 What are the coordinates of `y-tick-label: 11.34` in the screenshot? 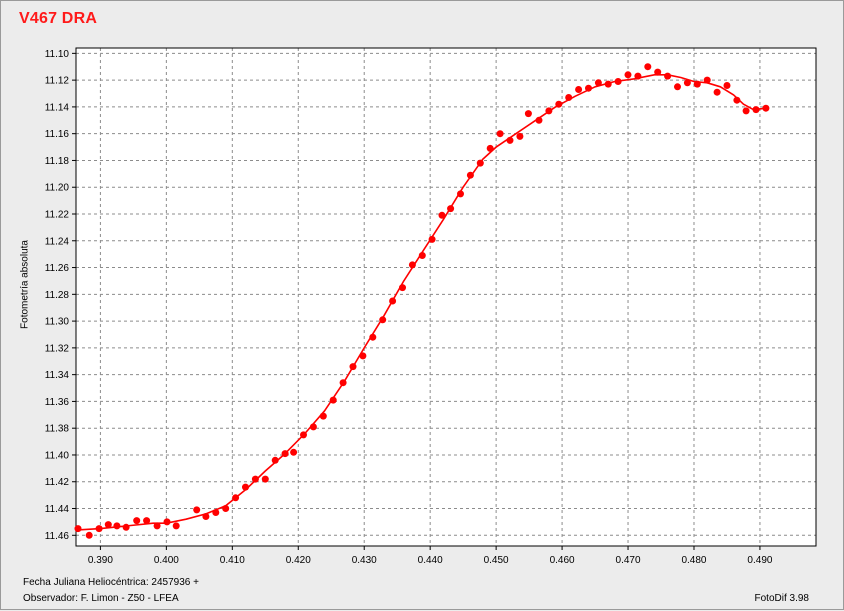 It's located at (57, 375).